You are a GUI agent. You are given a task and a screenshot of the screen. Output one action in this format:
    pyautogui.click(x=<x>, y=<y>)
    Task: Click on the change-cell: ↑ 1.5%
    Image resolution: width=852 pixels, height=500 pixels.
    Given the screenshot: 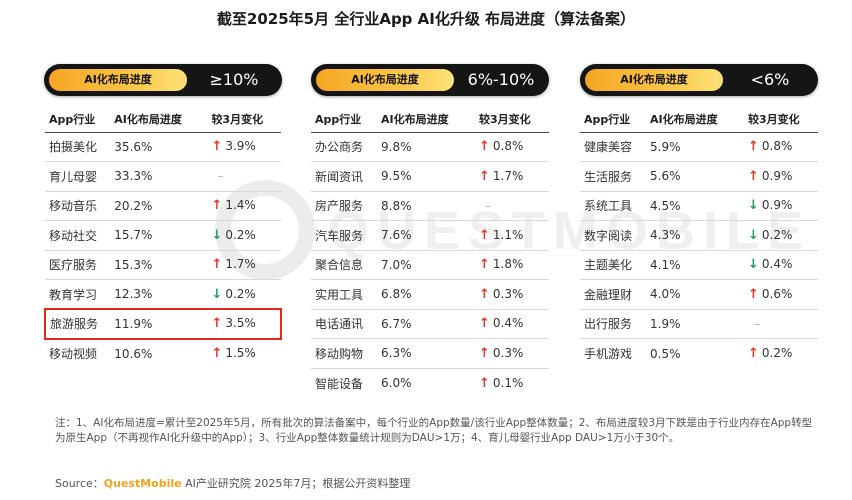 What is the action you would take?
    pyautogui.click(x=239, y=354)
    